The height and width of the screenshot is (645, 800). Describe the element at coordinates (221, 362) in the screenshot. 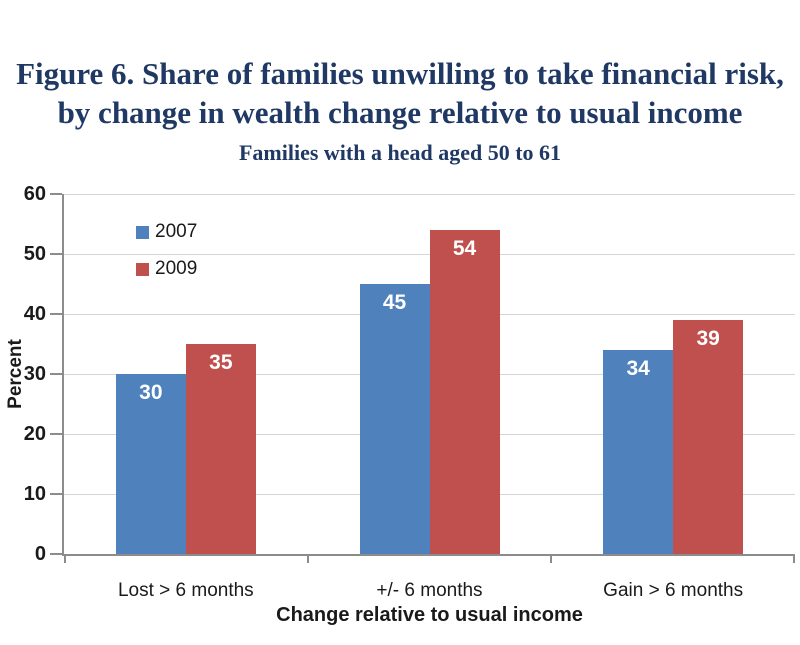

I see `bar-value-label: 35` at that location.